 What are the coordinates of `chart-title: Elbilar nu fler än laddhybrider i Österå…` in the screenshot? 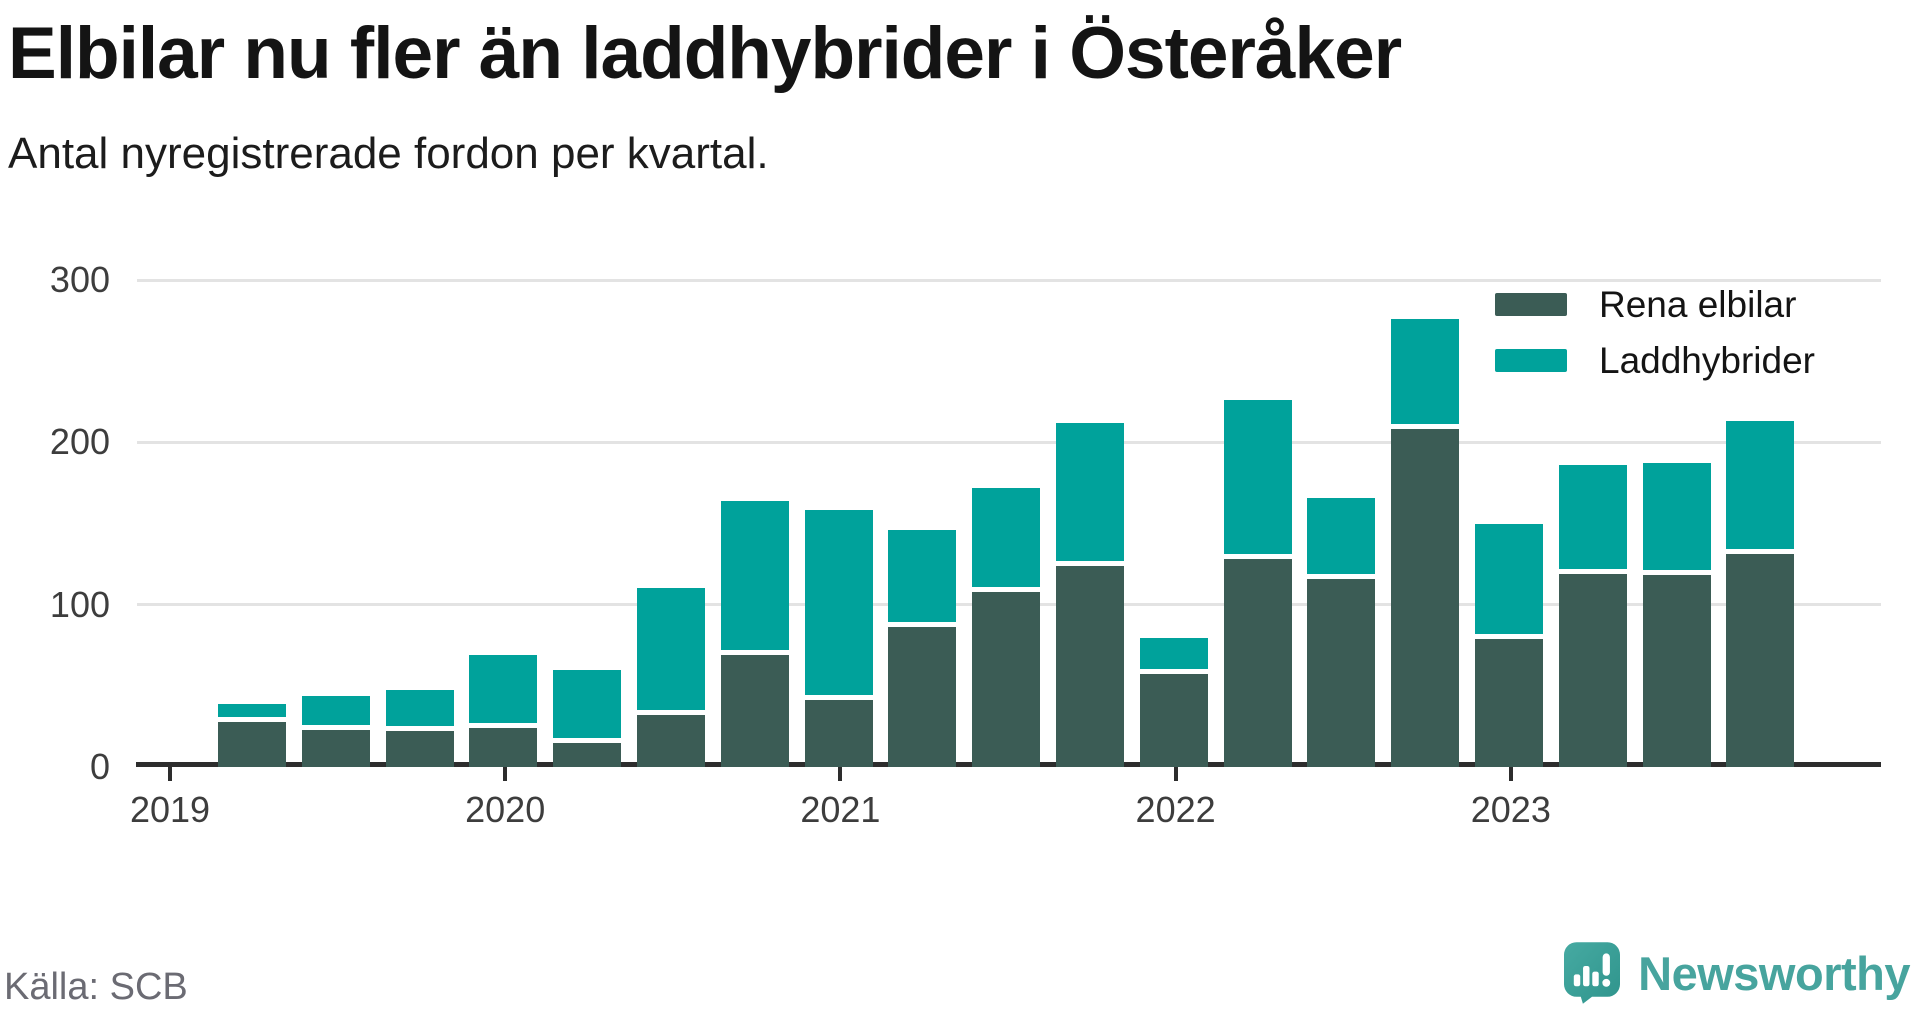 It's located at (705, 53).